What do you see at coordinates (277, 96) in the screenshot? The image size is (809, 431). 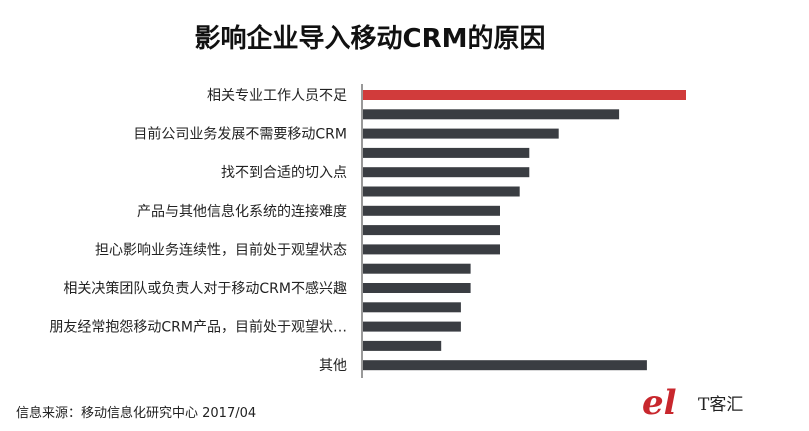 I see `category-label: 相关专业工作人员不足` at bounding box center [277, 96].